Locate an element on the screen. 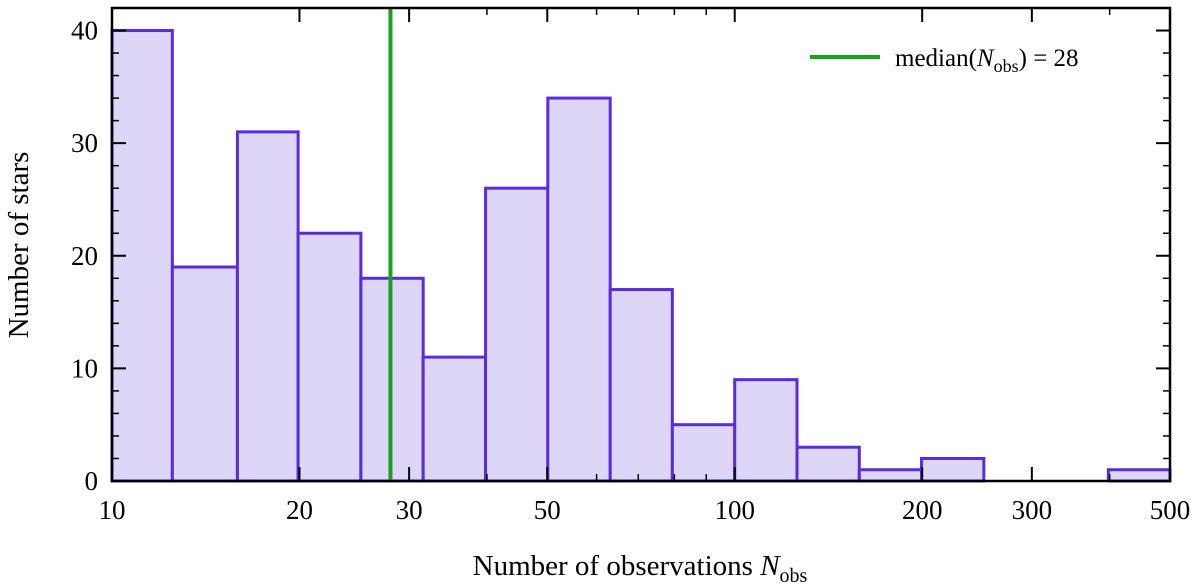 This screenshot has width=1200, height=585. legend-var: N is located at coordinates (985, 58).